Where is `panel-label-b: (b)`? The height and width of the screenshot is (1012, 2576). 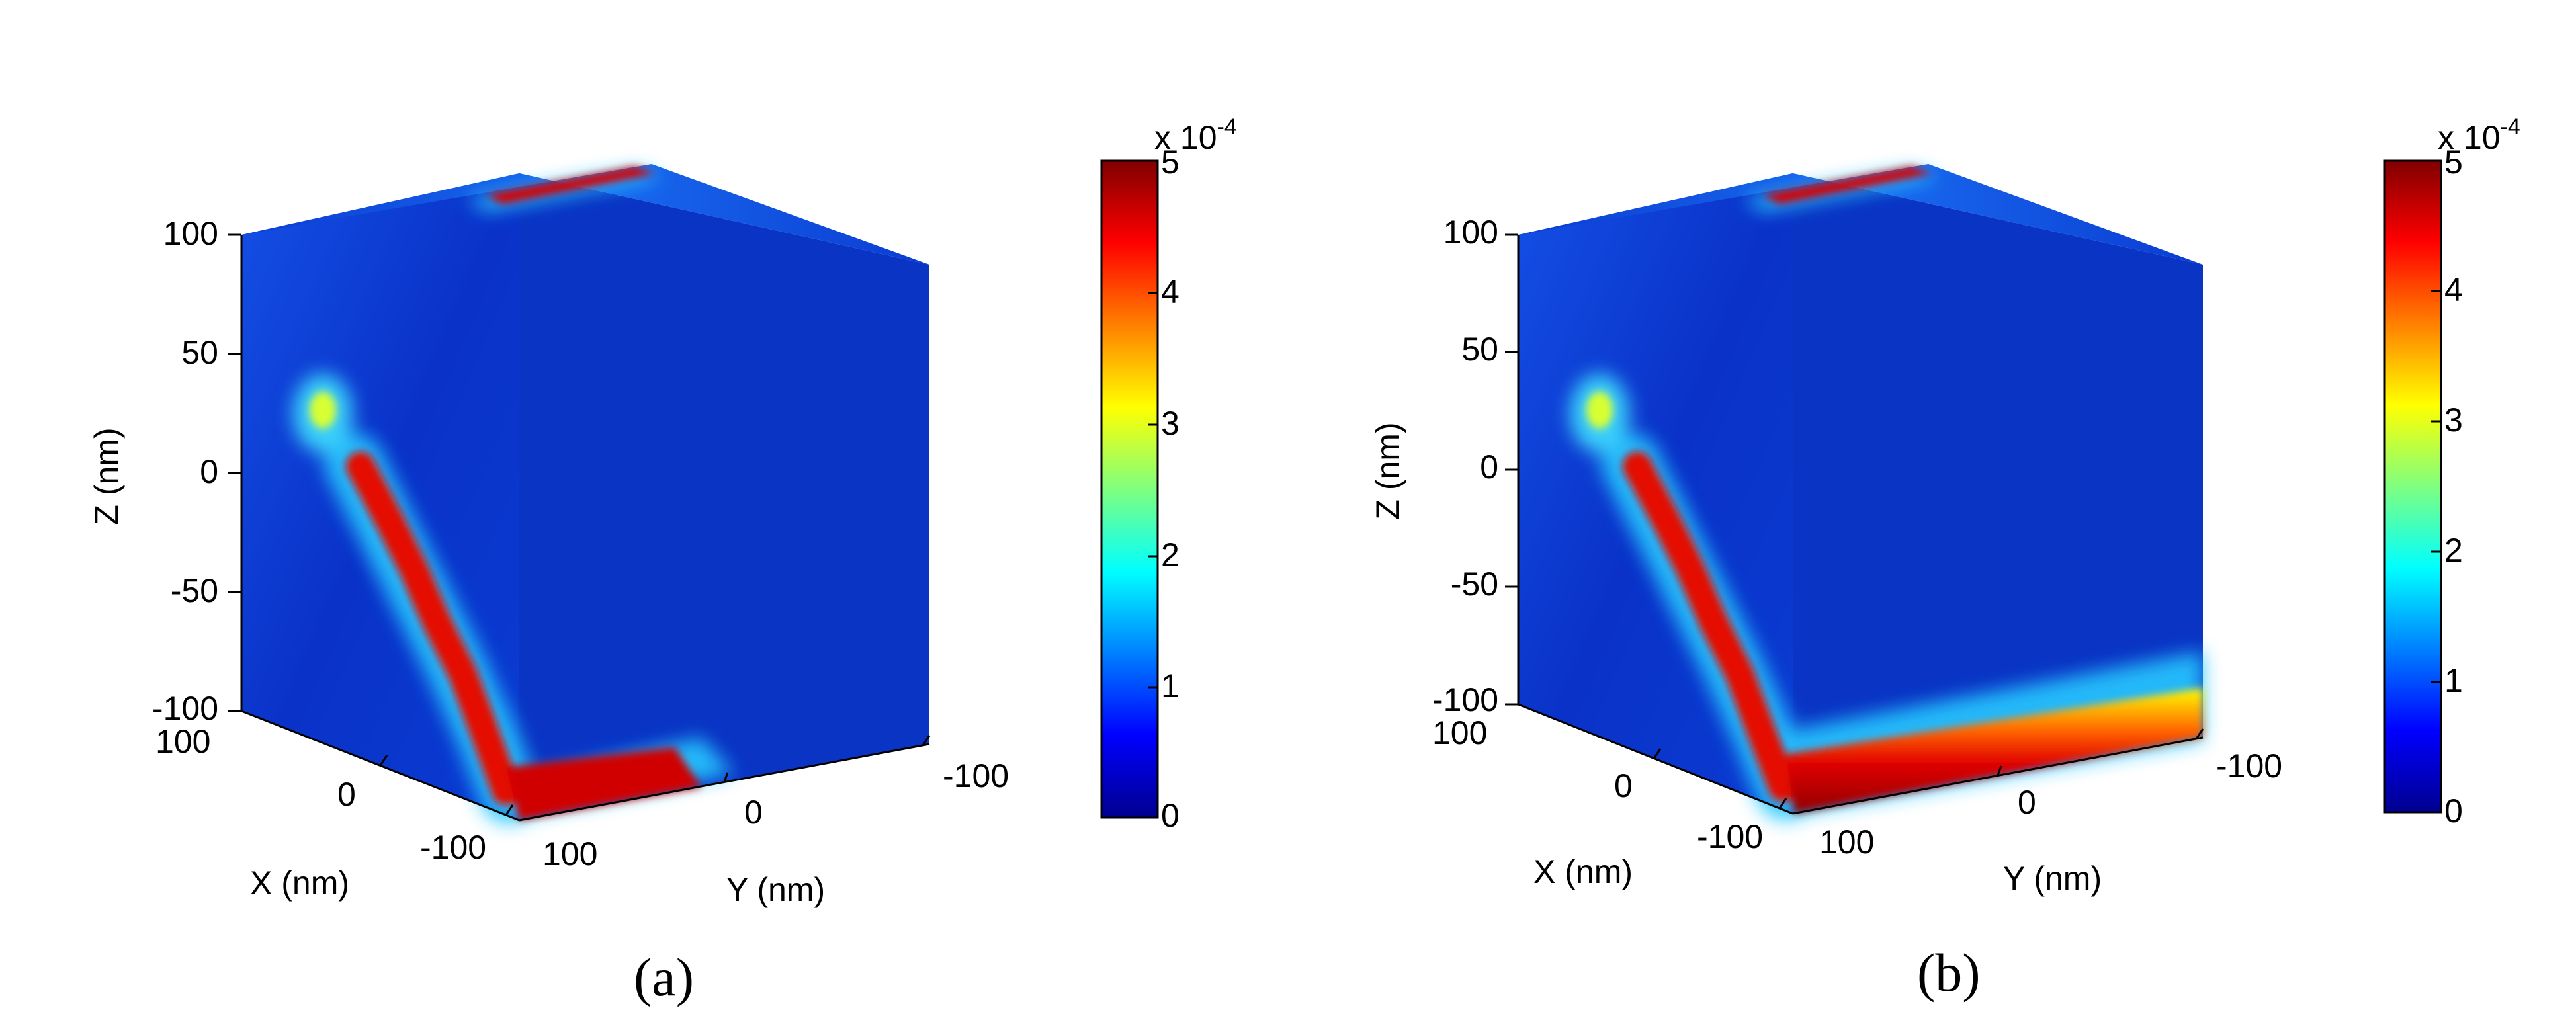 panel-label-b: (b) is located at coordinates (1949, 973).